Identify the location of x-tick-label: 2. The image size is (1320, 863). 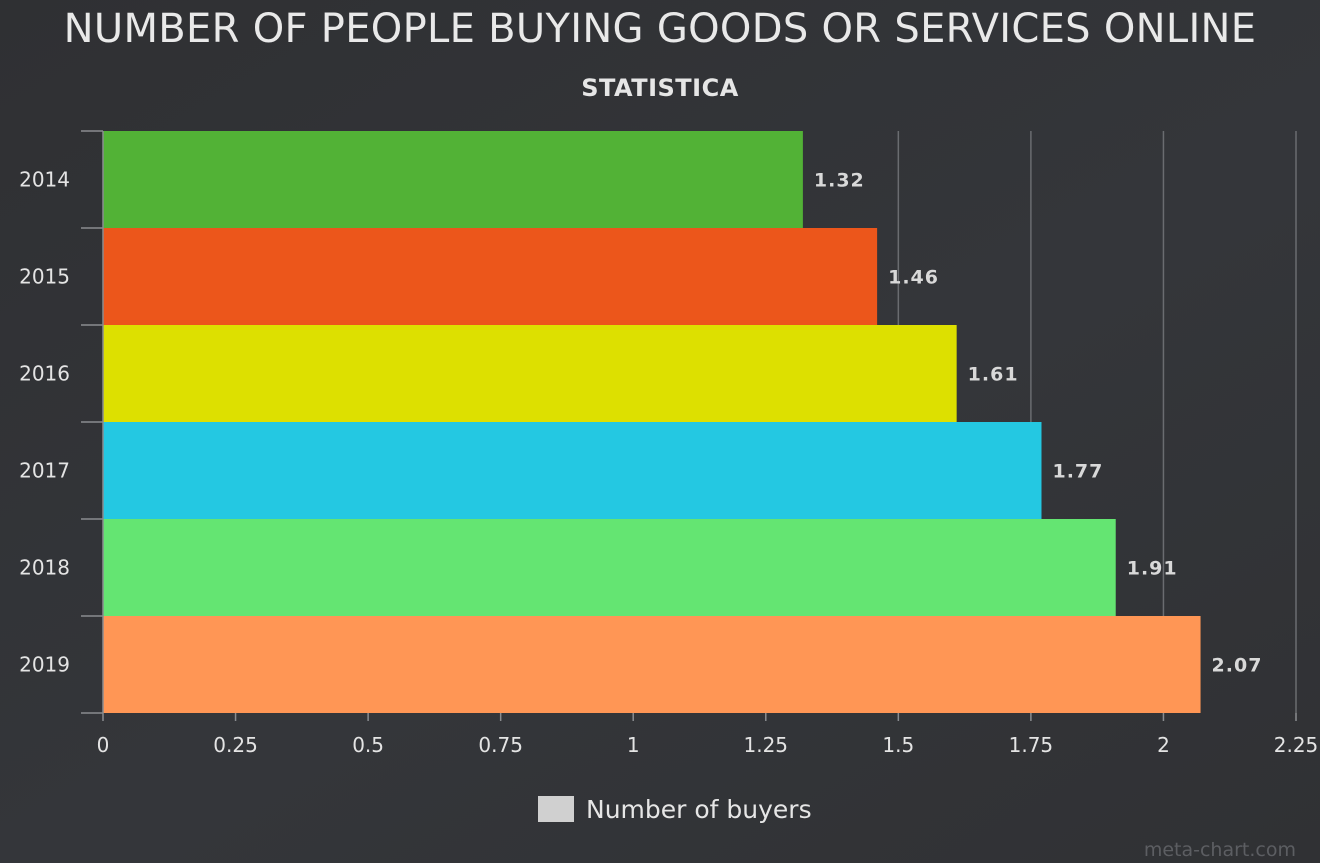
(1163, 745).